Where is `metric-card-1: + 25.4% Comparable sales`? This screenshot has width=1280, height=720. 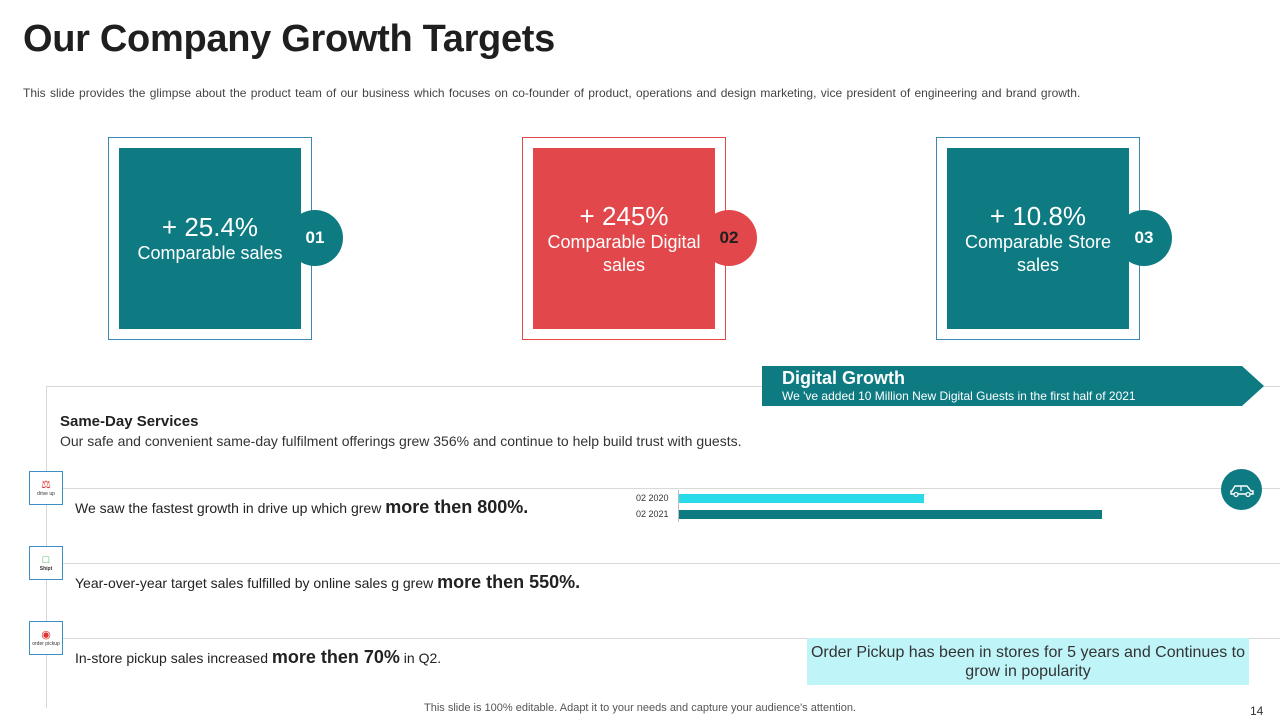 metric-card-1: + 25.4% Comparable sales is located at coordinates (210, 238).